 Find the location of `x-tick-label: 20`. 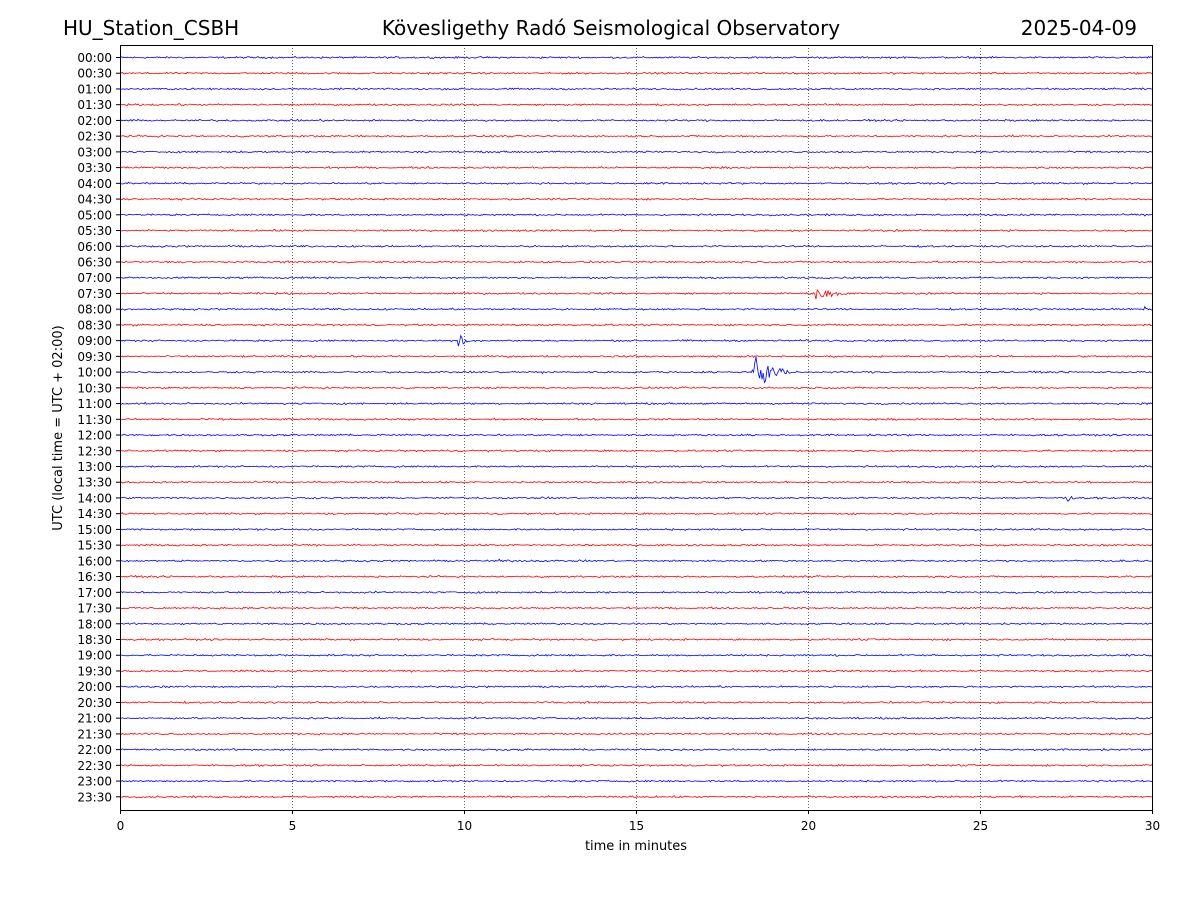

x-tick-label: 20 is located at coordinates (808, 826).